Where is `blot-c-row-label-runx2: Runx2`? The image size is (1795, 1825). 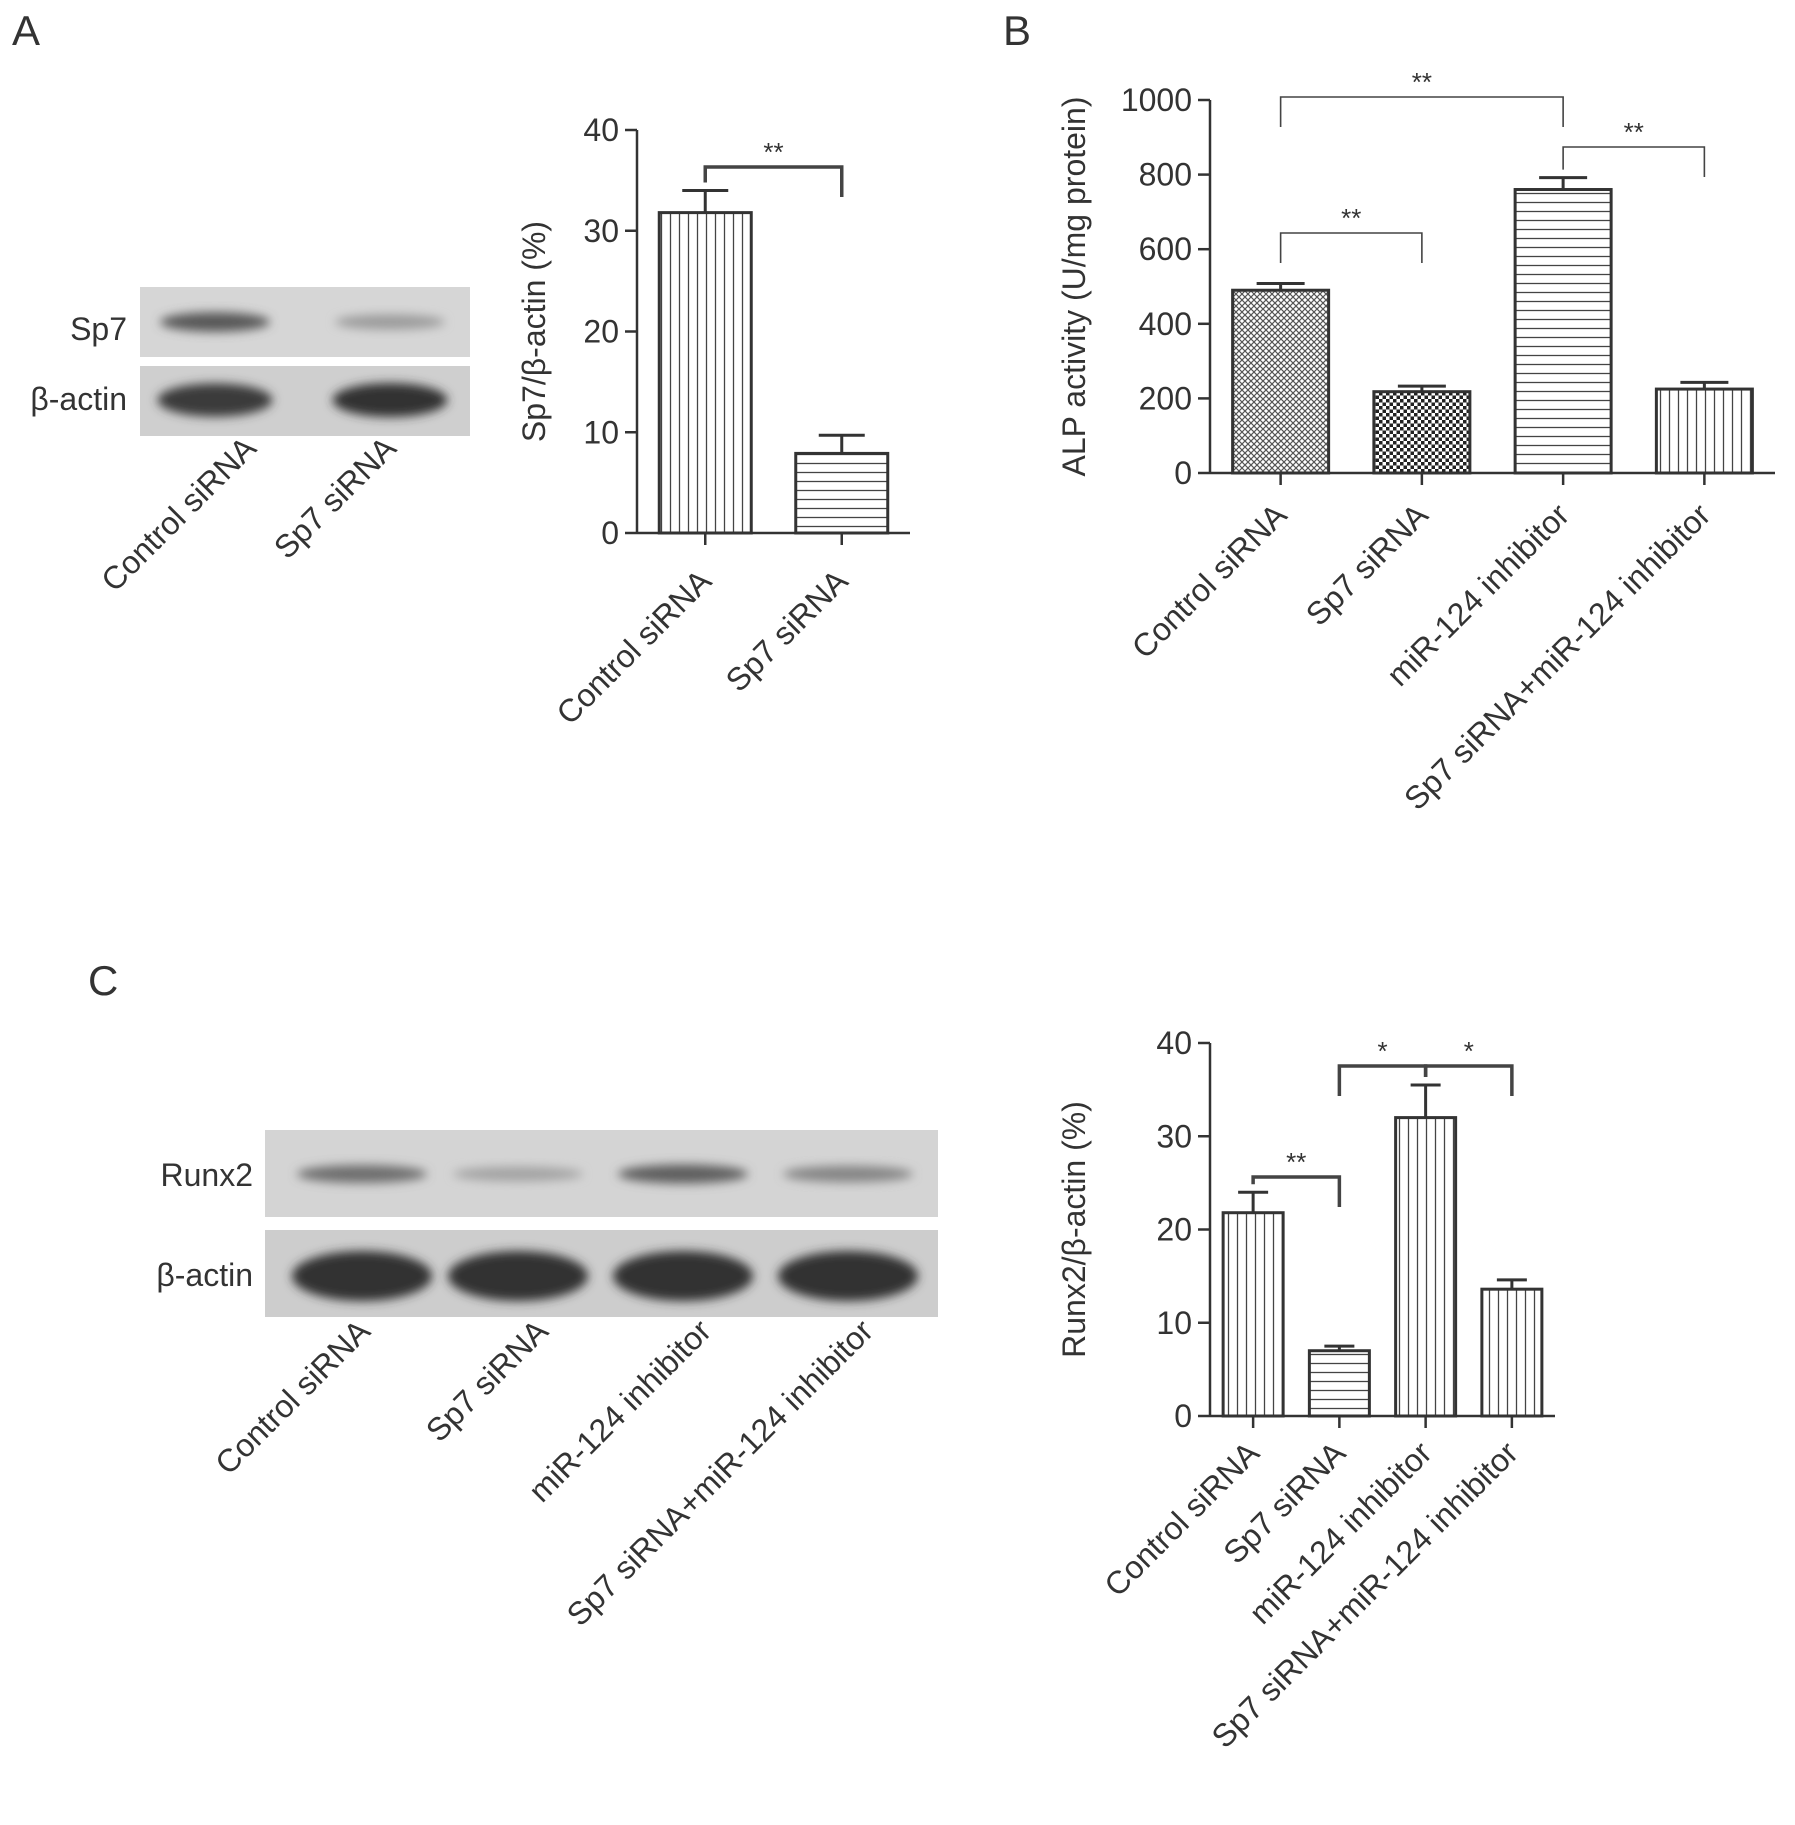 blot-c-row-label-runx2: Runx2 is located at coordinates (207, 1175).